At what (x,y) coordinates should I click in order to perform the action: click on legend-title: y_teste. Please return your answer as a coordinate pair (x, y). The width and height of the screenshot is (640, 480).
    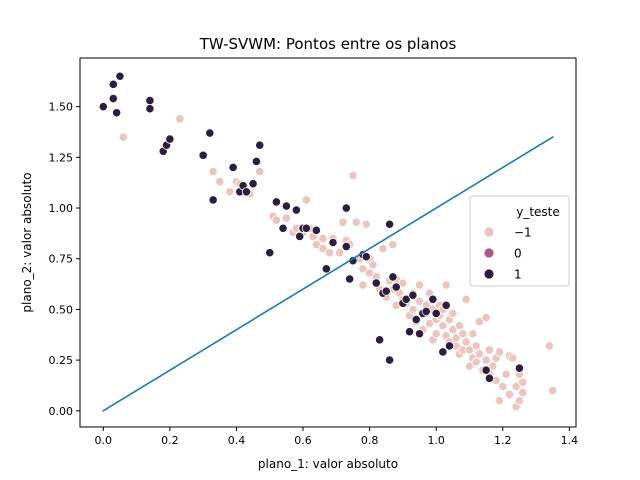
    Looking at the image, I should click on (538, 212).